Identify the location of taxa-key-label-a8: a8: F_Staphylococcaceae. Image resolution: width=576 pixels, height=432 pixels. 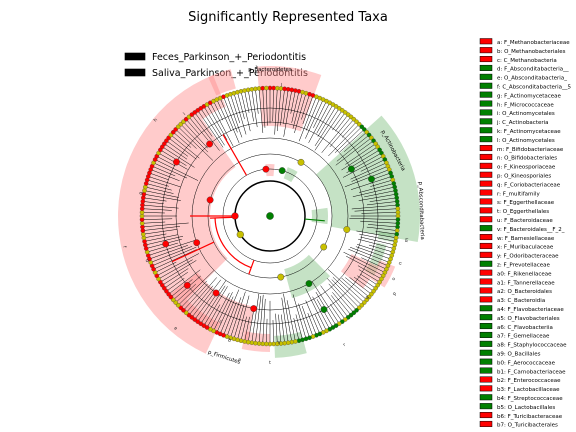
(532, 346).